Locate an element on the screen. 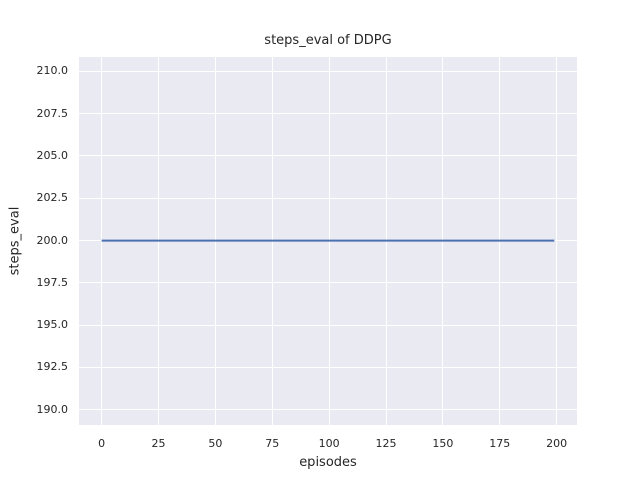 Image resolution: width=640 pixels, height=480 pixels. data-line-layer is located at coordinates (328, 240).